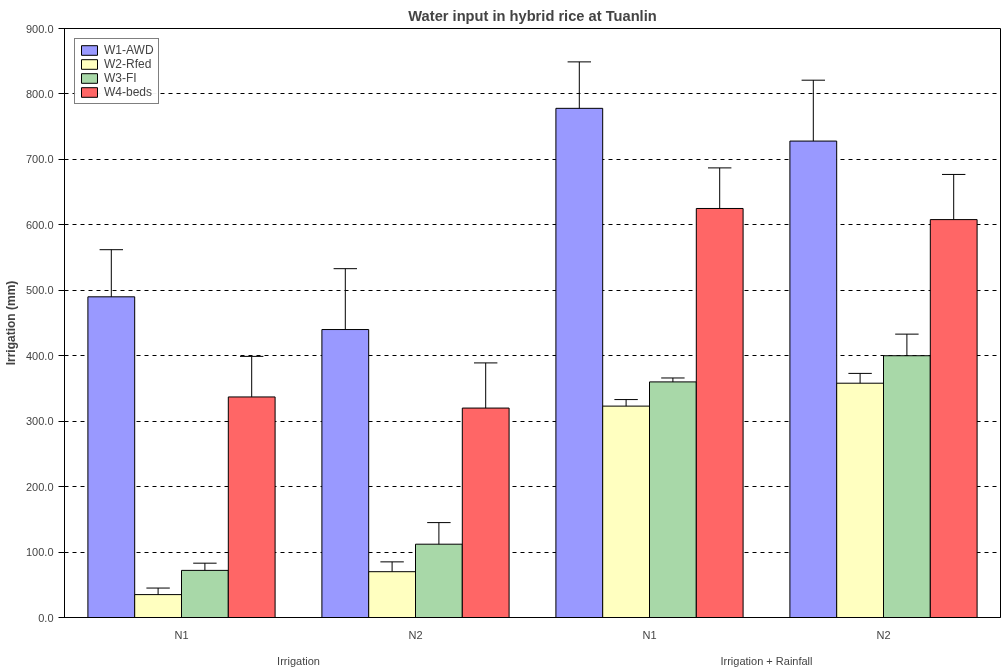 The image size is (1005, 669). What do you see at coordinates (766, 660) in the screenshot?
I see `text: Irrigation + Rainfall` at bounding box center [766, 660].